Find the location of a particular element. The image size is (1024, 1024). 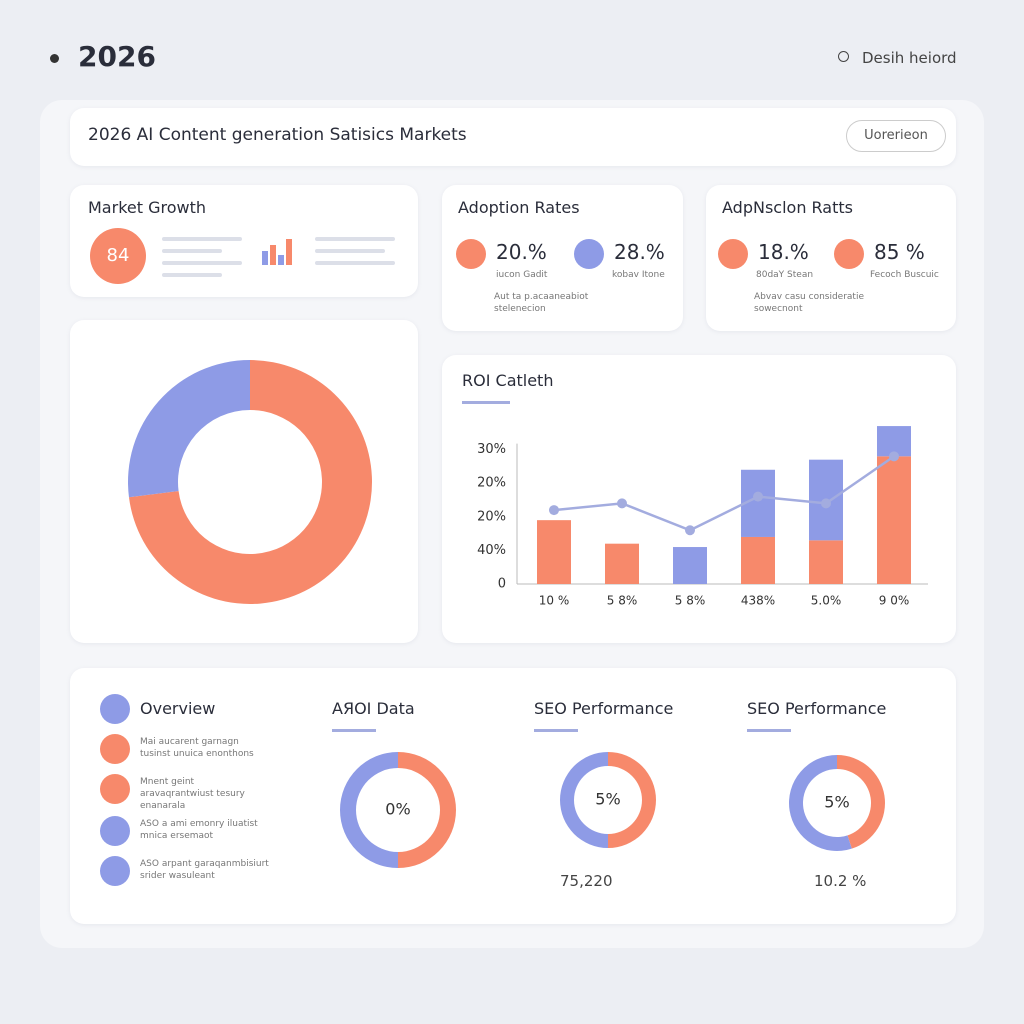

dot is located at coordinates (54, 58).